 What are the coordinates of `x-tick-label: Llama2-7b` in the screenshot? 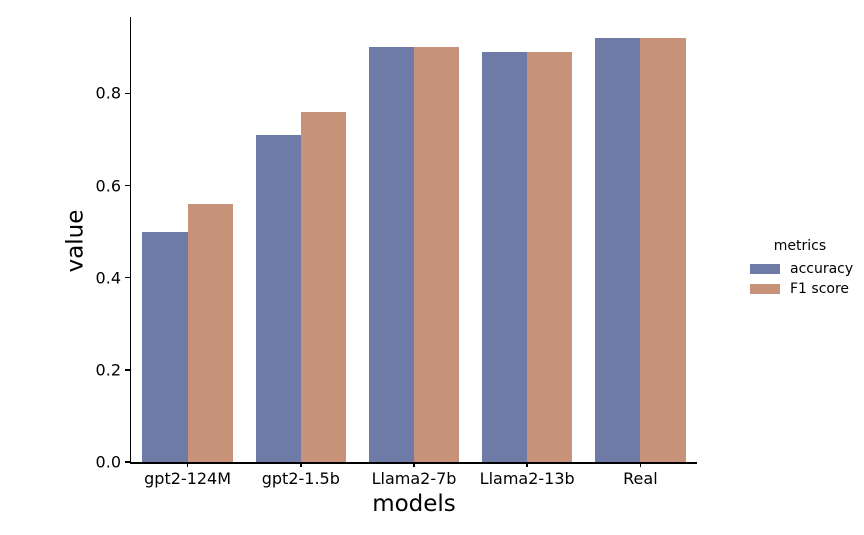 It's located at (414, 478).